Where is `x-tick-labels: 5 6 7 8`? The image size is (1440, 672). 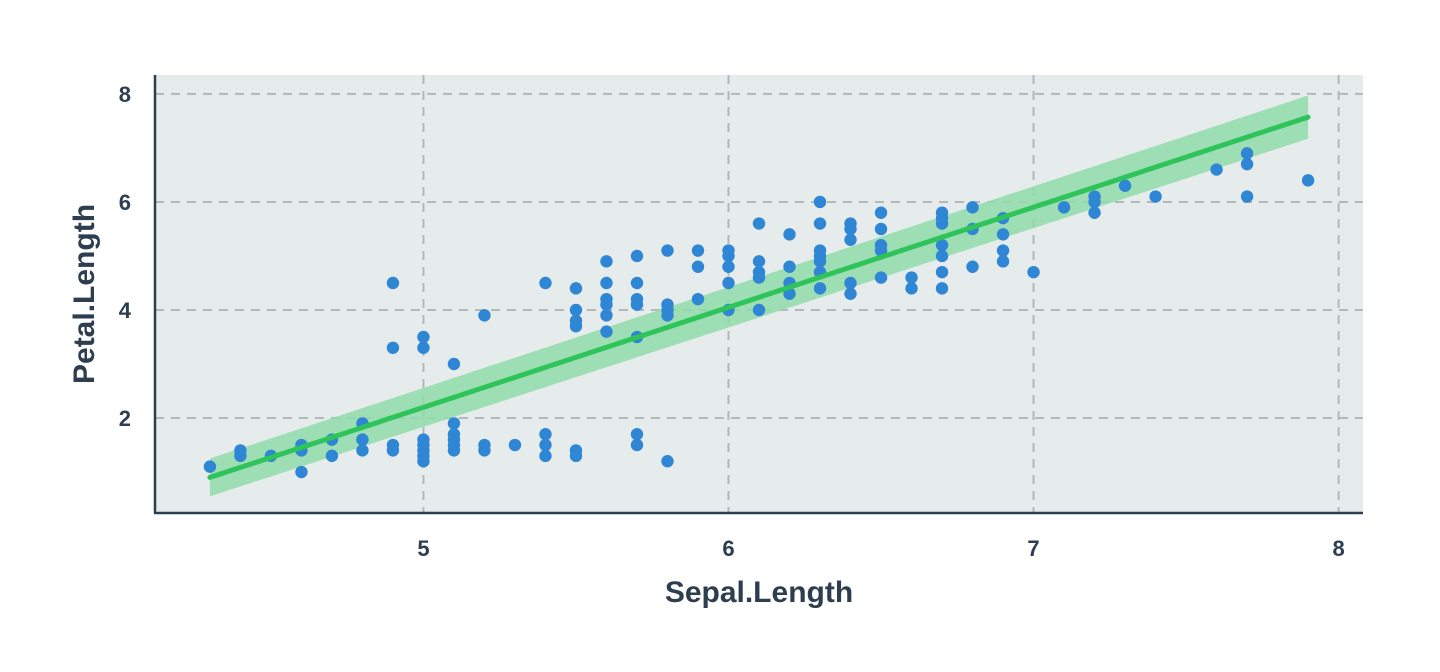 x-tick-labels: 5 6 7 8 is located at coordinates (880, 548).